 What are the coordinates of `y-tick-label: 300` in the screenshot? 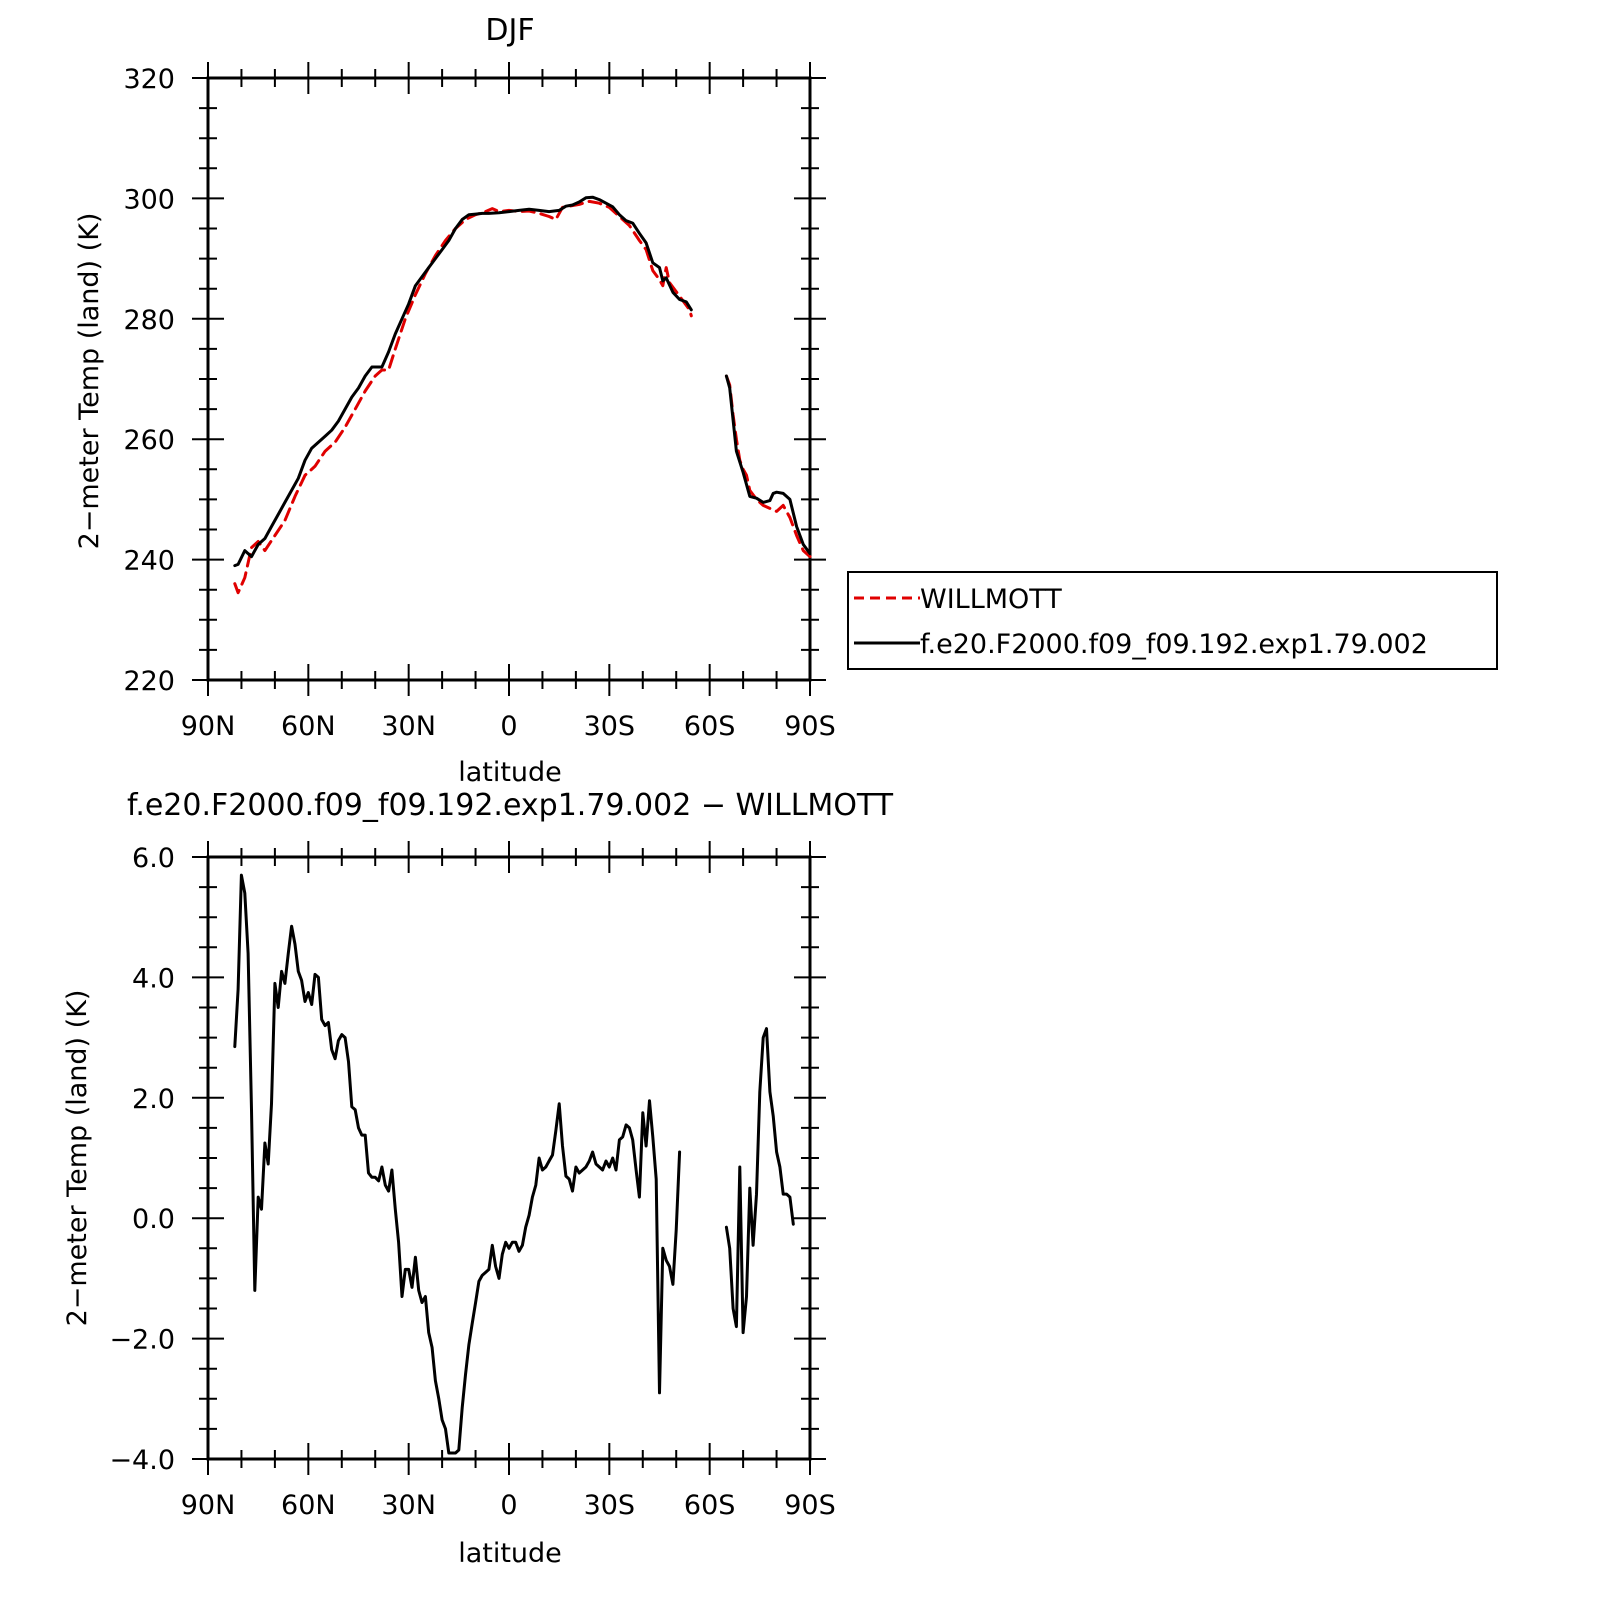 It's located at (149, 199).